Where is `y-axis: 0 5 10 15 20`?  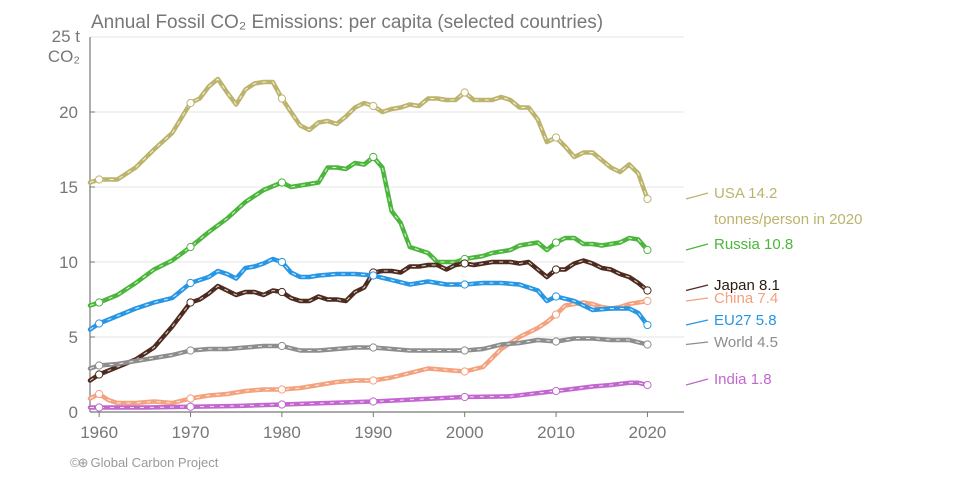 y-axis: 0 5 10 15 20 is located at coordinates (77, 262).